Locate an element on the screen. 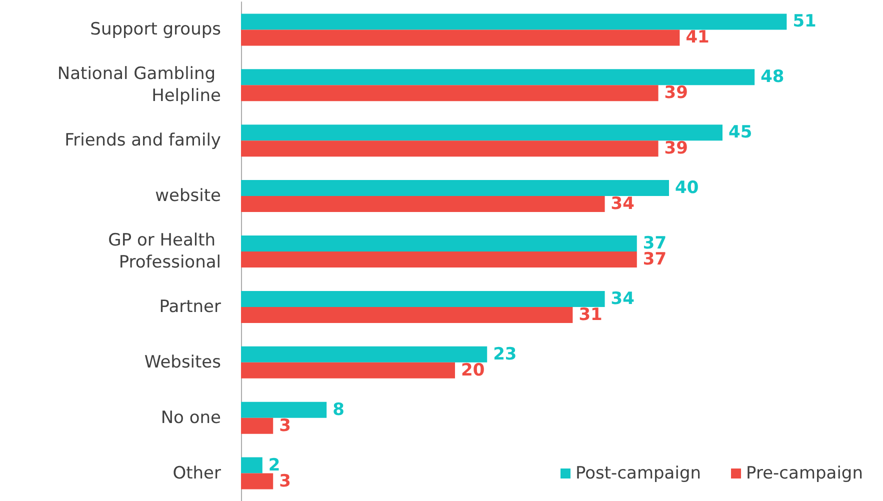 The width and height of the screenshot is (883, 501). y-tick-label: No one is located at coordinates (190, 418).